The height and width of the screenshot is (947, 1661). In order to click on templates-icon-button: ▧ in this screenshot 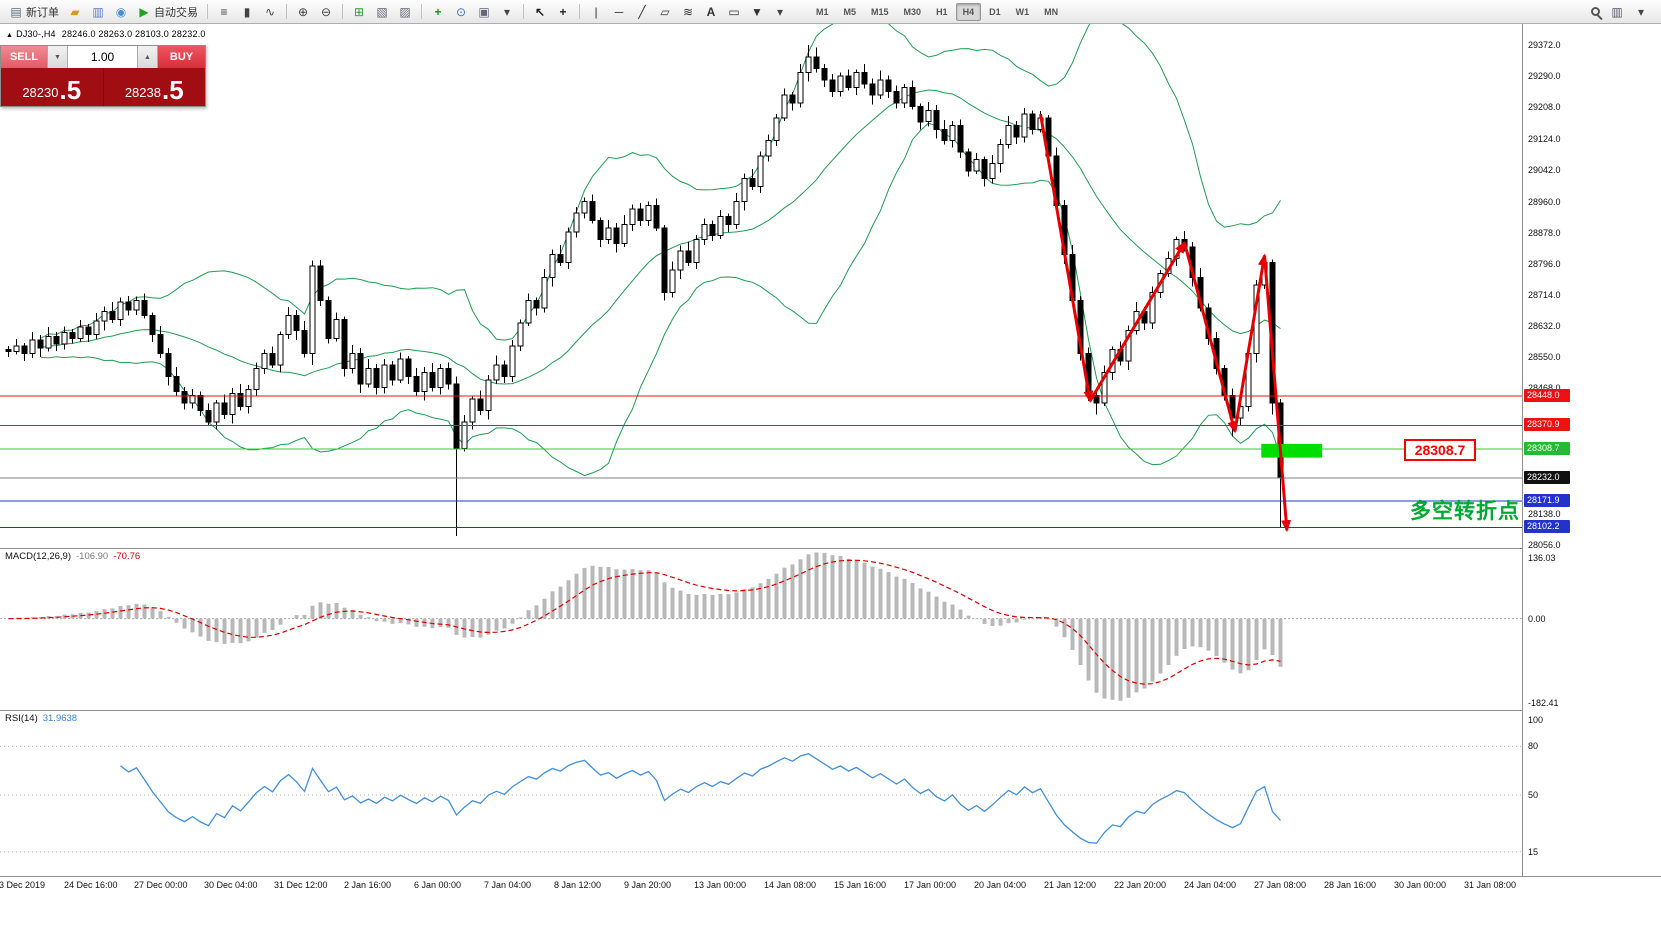, I will do `click(382, 12)`.